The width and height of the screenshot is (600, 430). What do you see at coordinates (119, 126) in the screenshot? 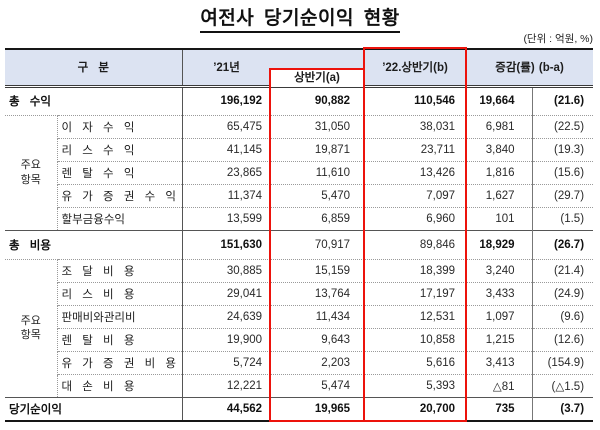
I see `row-label: 이 자 수 익` at bounding box center [119, 126].